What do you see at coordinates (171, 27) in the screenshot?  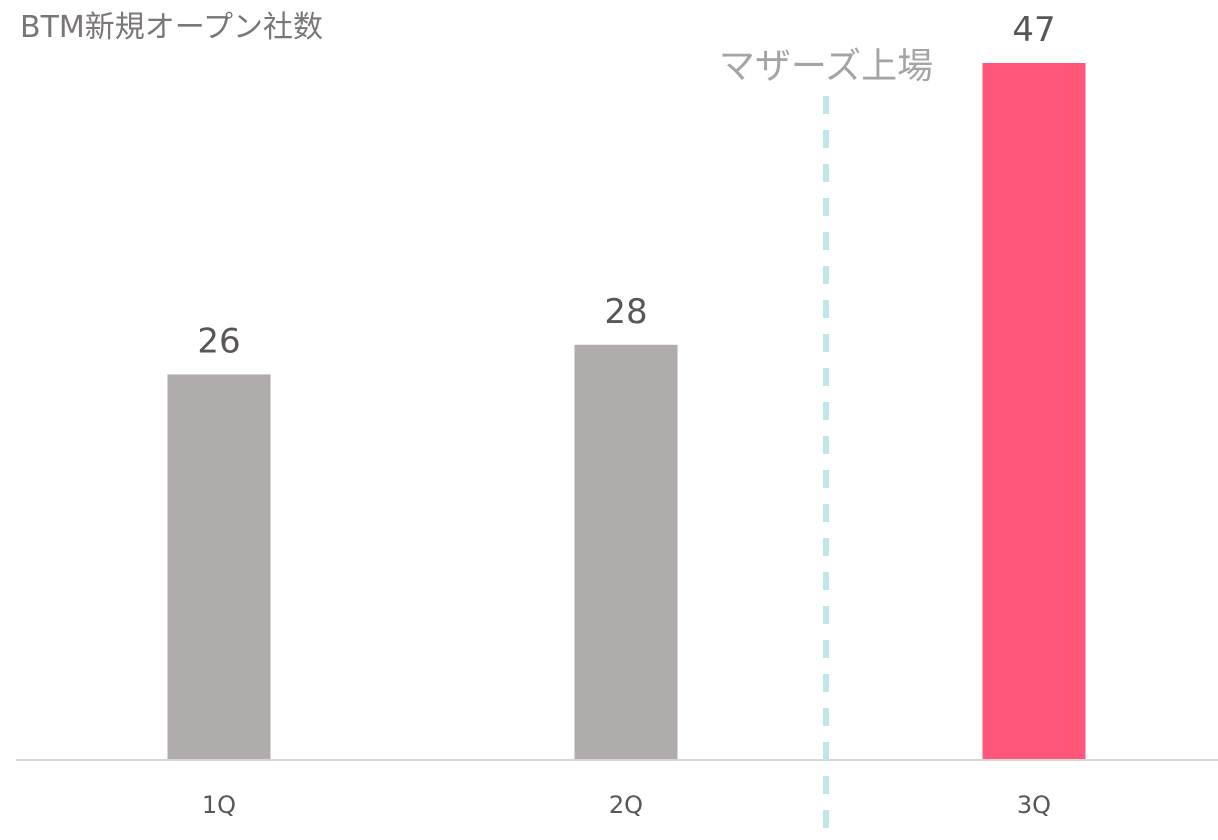 I see `chart-title: BTM新規オープン社数` at bounding box center [171, 27].